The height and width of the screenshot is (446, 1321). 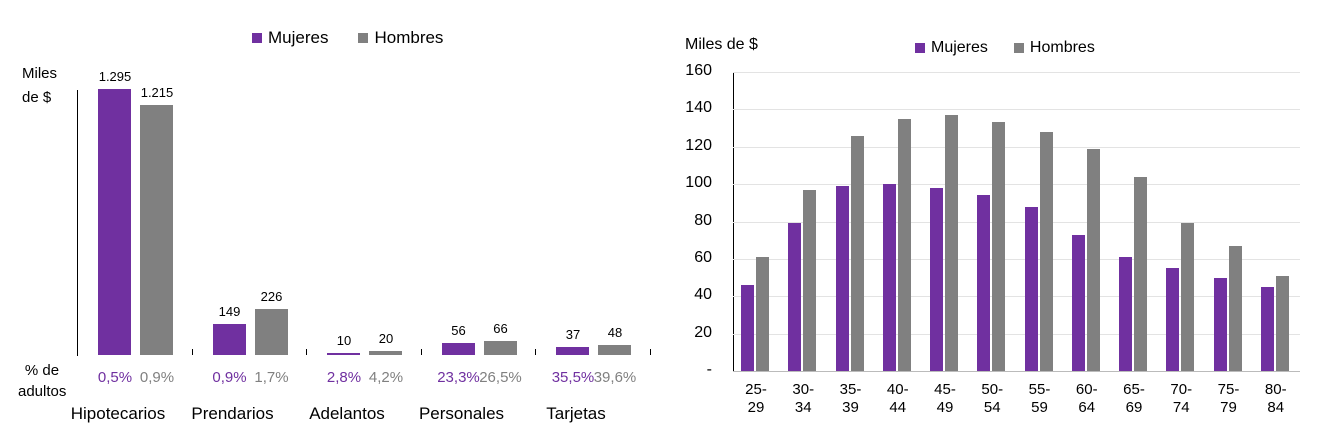 What do you see at coordinates (945, 389) in the screenshot?
I see `x-tick-label-line: 45-` at bounding box center [945, 389].